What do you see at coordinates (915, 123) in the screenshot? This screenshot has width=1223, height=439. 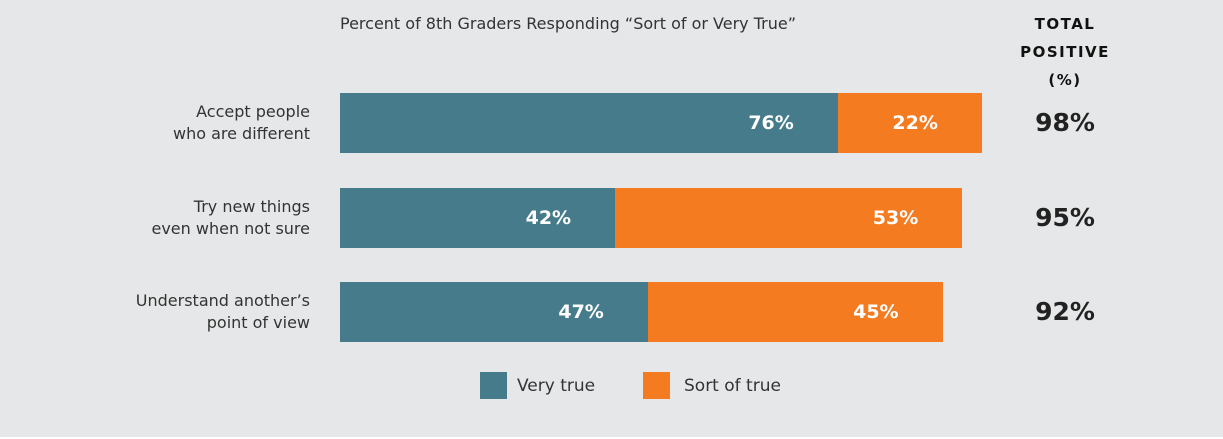 I see `data-label: 22%` at bounding box center [915, 123].